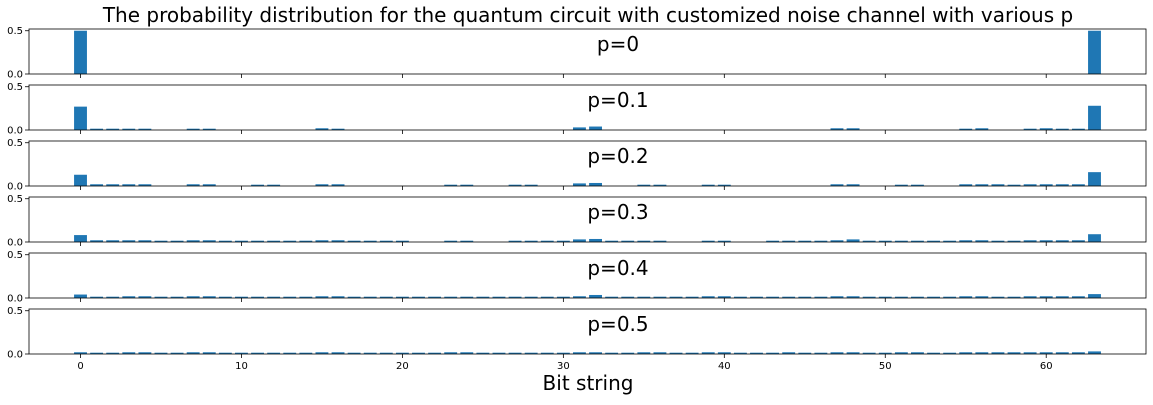 The height and width of the screenshot is (405, 1153). I want to click on panel-label: p=0.1, so click(617, 100).